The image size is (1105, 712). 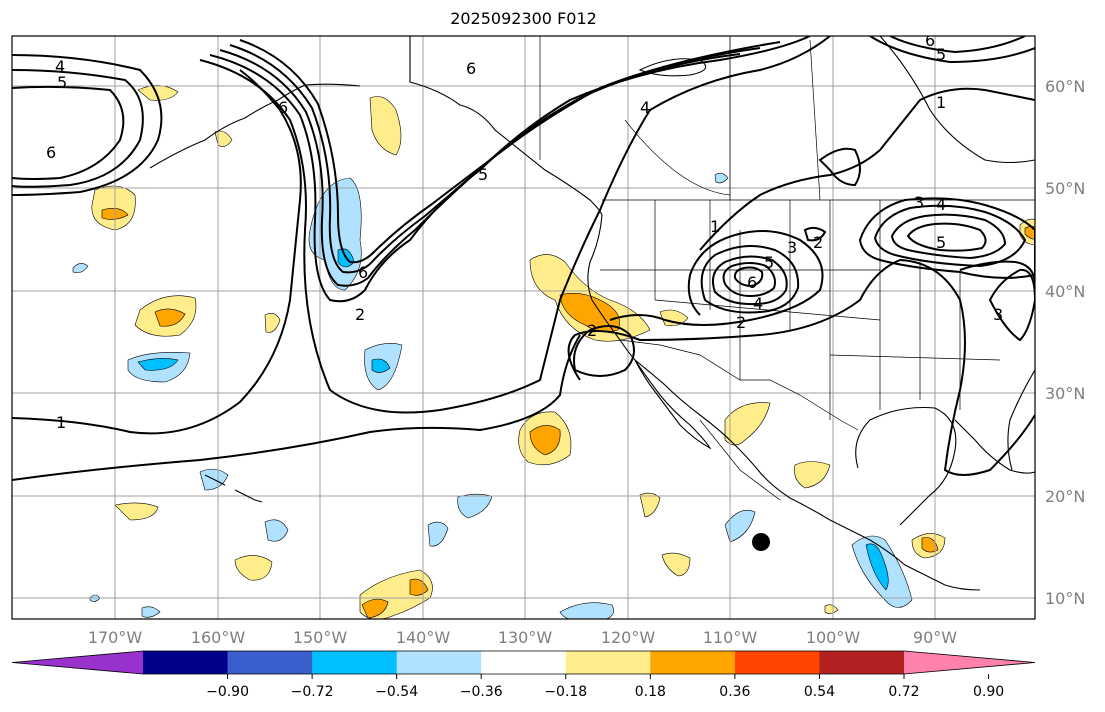 I want to click on shade-yellow-southwest, so click(x=674, y=317).